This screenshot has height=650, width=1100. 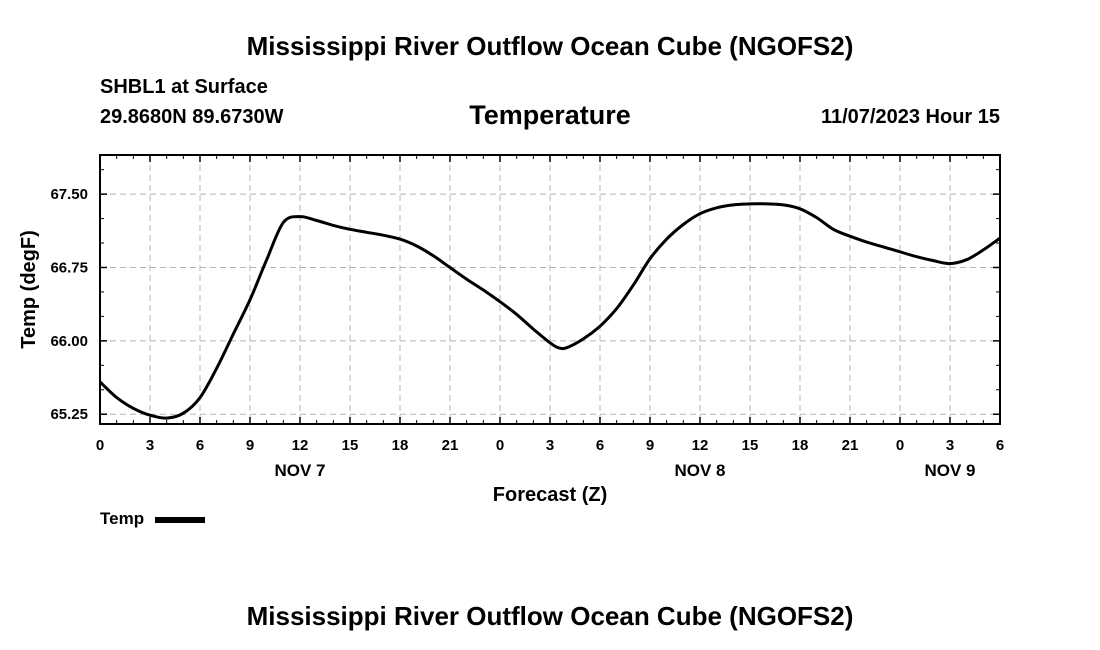 I want to click on date-label: NOV 7, so click(x=299, y=470).